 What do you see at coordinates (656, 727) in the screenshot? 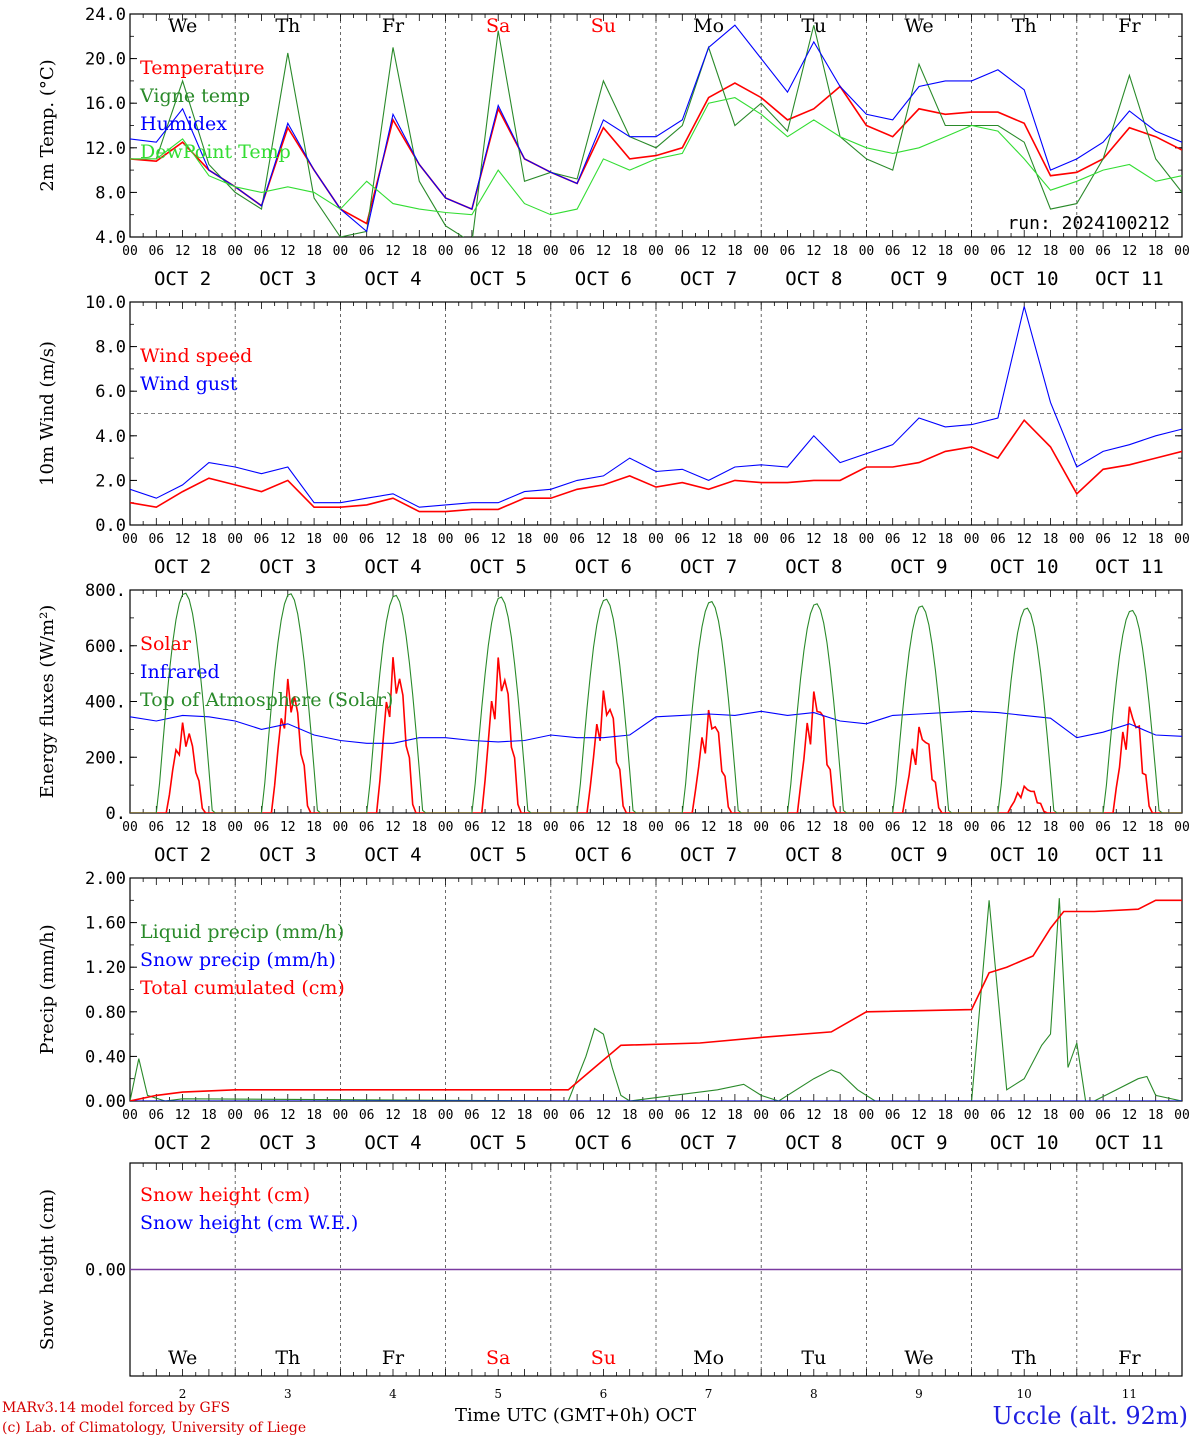
I see `series-line-infrared` at bounding box center [656, 727].